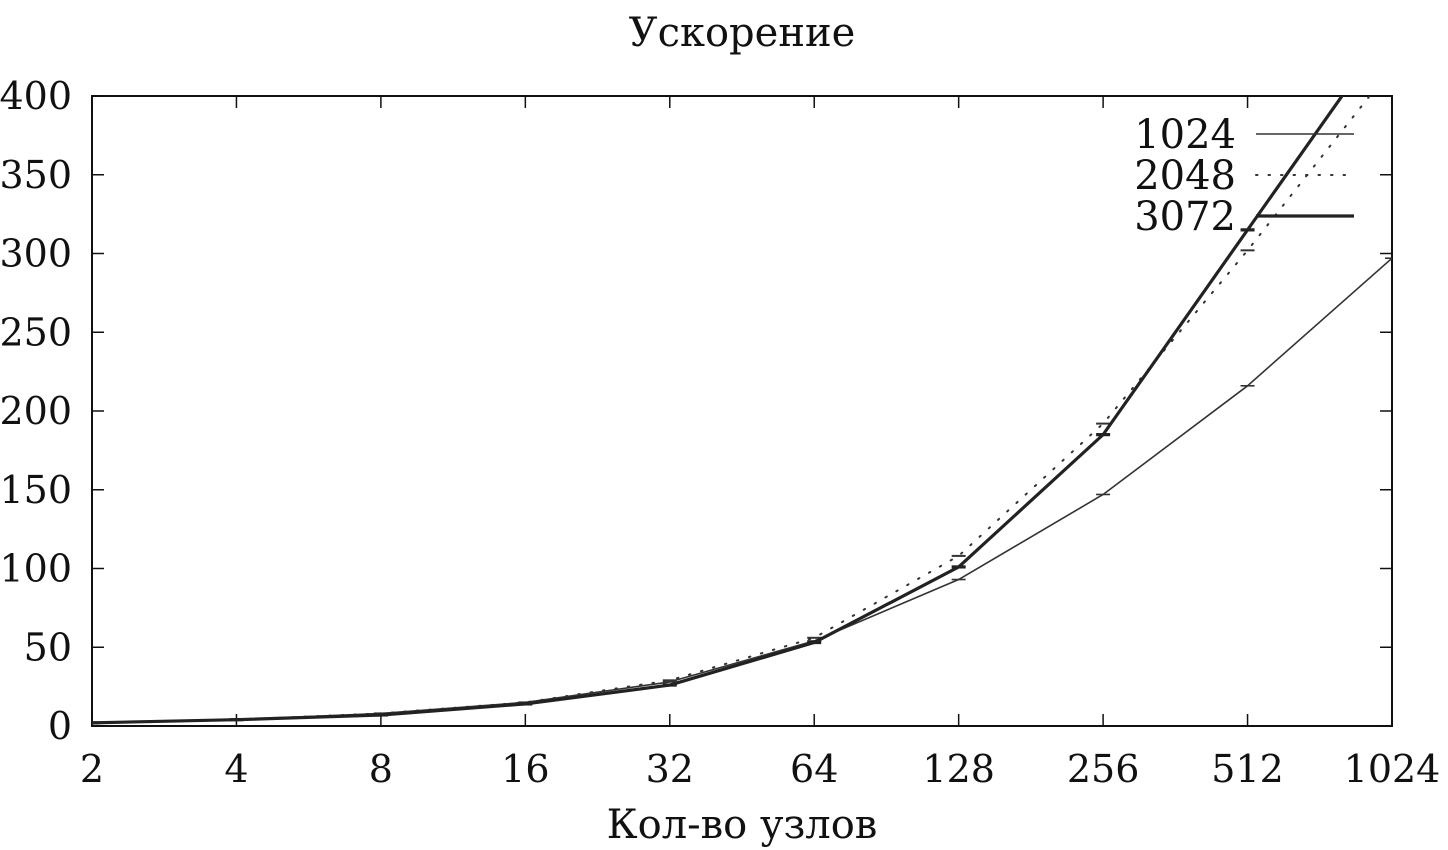  I want to click on legend-label-2048: 2048, so click(1185, 176).